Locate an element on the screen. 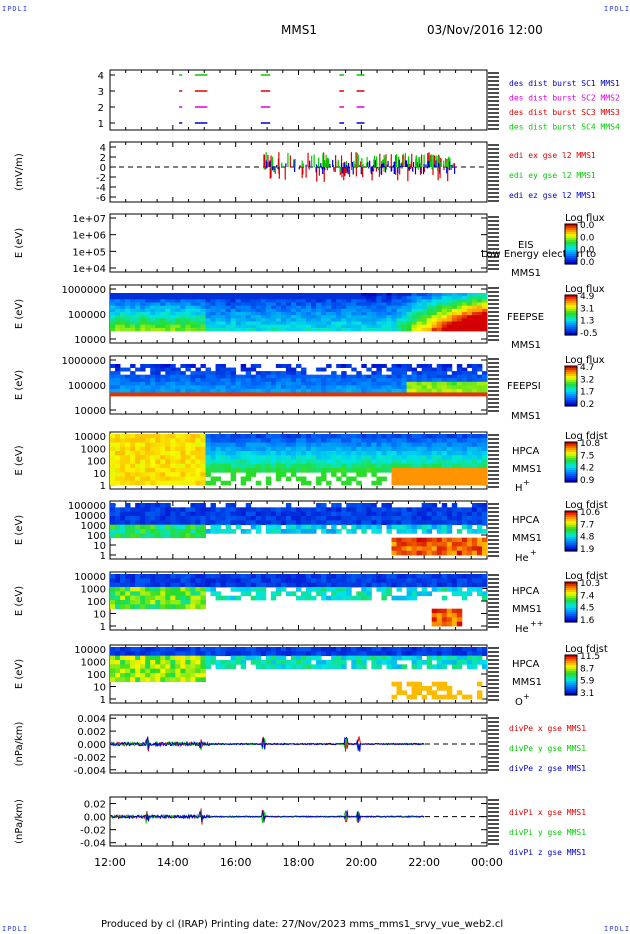  burst-panel-legend-entry: des dist burst SC3 MMS3 is located at coordinates (564, 112).